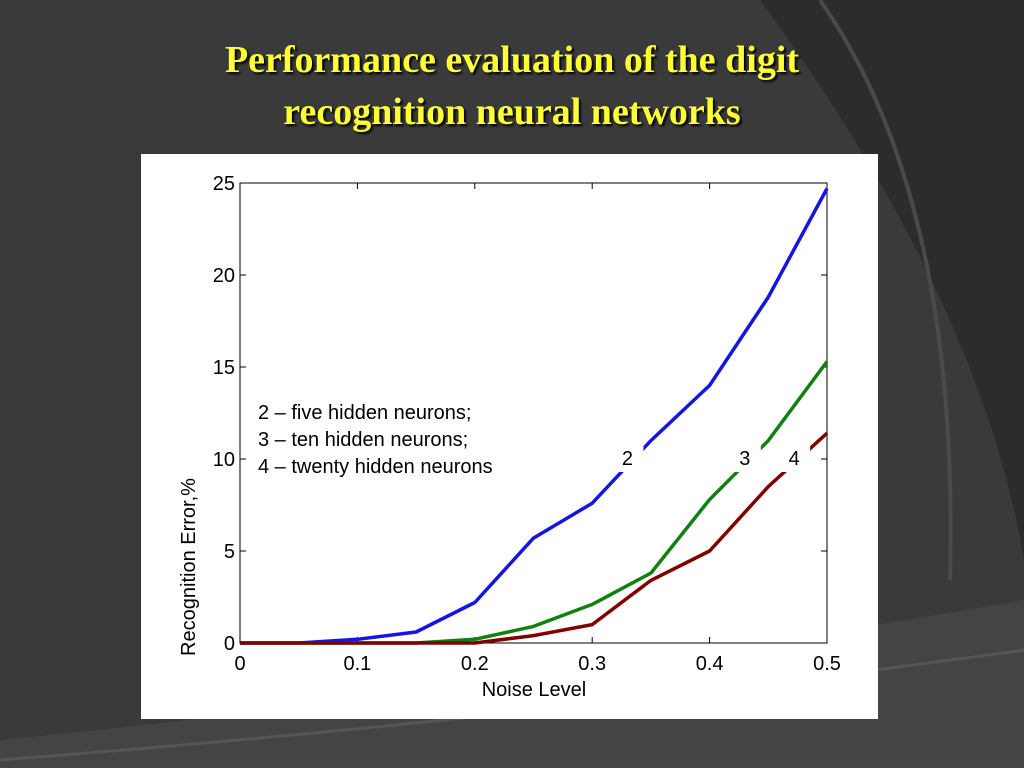  What do you see at coordinates (710, 664) in the screenshot?
I see `x-tick-label: 0.4` at bounding box center [710, 664].